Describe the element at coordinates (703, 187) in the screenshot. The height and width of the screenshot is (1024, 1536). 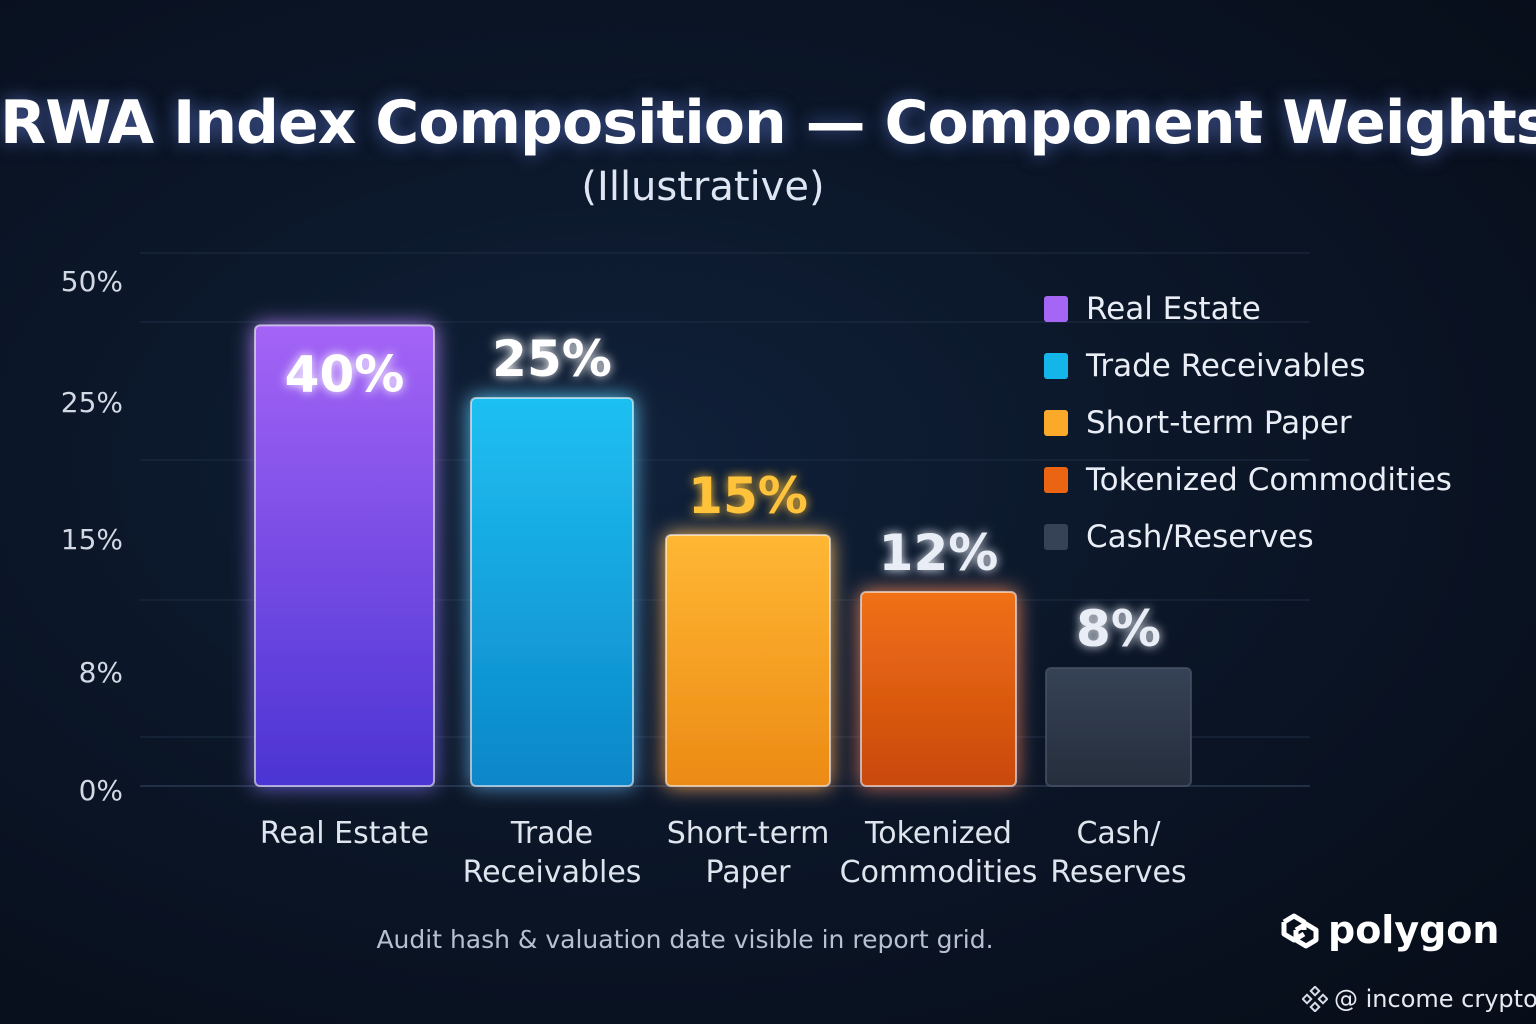
I see `chart-subtitle: (Illustrative)` at that location.